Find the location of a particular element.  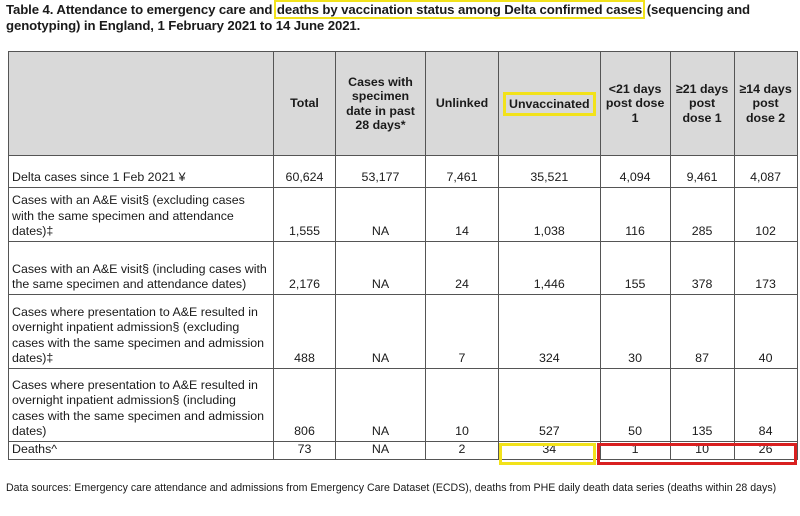

row-label: Deaths^ is located at coordinates (141, 450).